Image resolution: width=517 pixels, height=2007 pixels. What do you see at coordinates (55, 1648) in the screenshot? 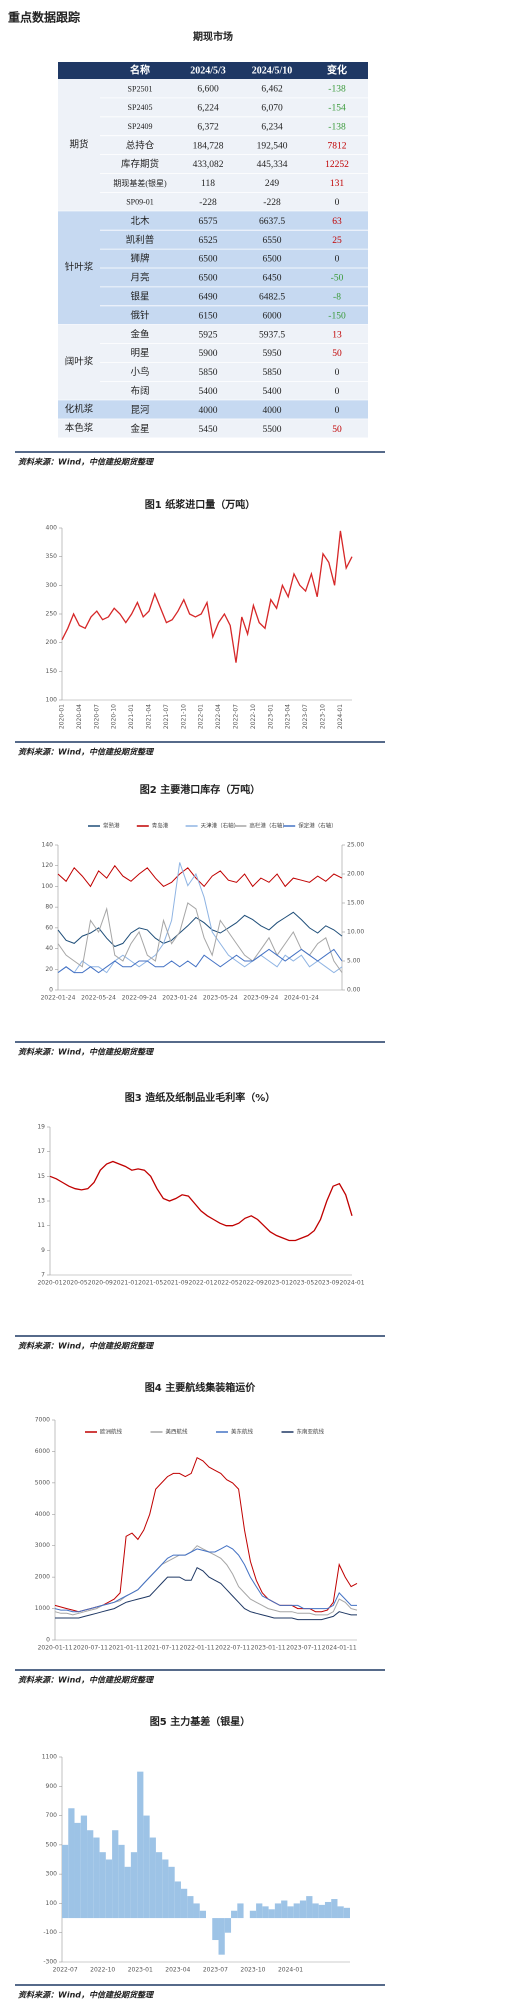
I see `x-tick-label: 2020-01-11` at bounding box center [55, 1648].